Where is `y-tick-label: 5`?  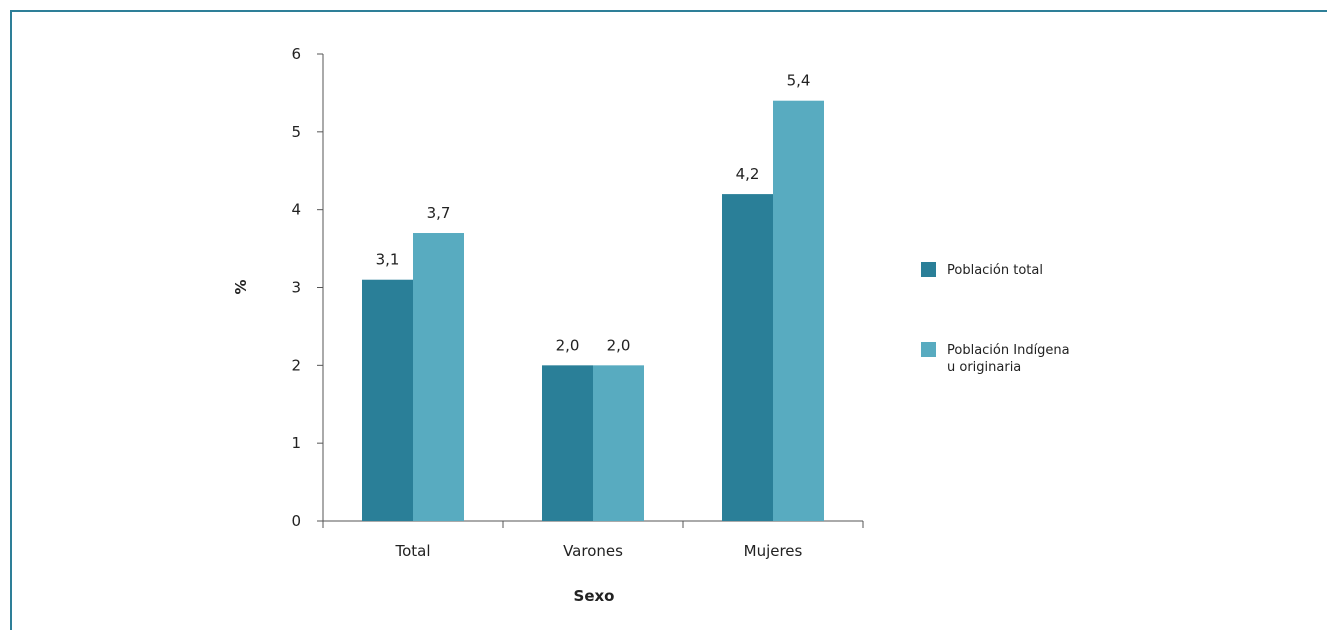 y-tick-label: 5 is located at coordinates (296, 132).